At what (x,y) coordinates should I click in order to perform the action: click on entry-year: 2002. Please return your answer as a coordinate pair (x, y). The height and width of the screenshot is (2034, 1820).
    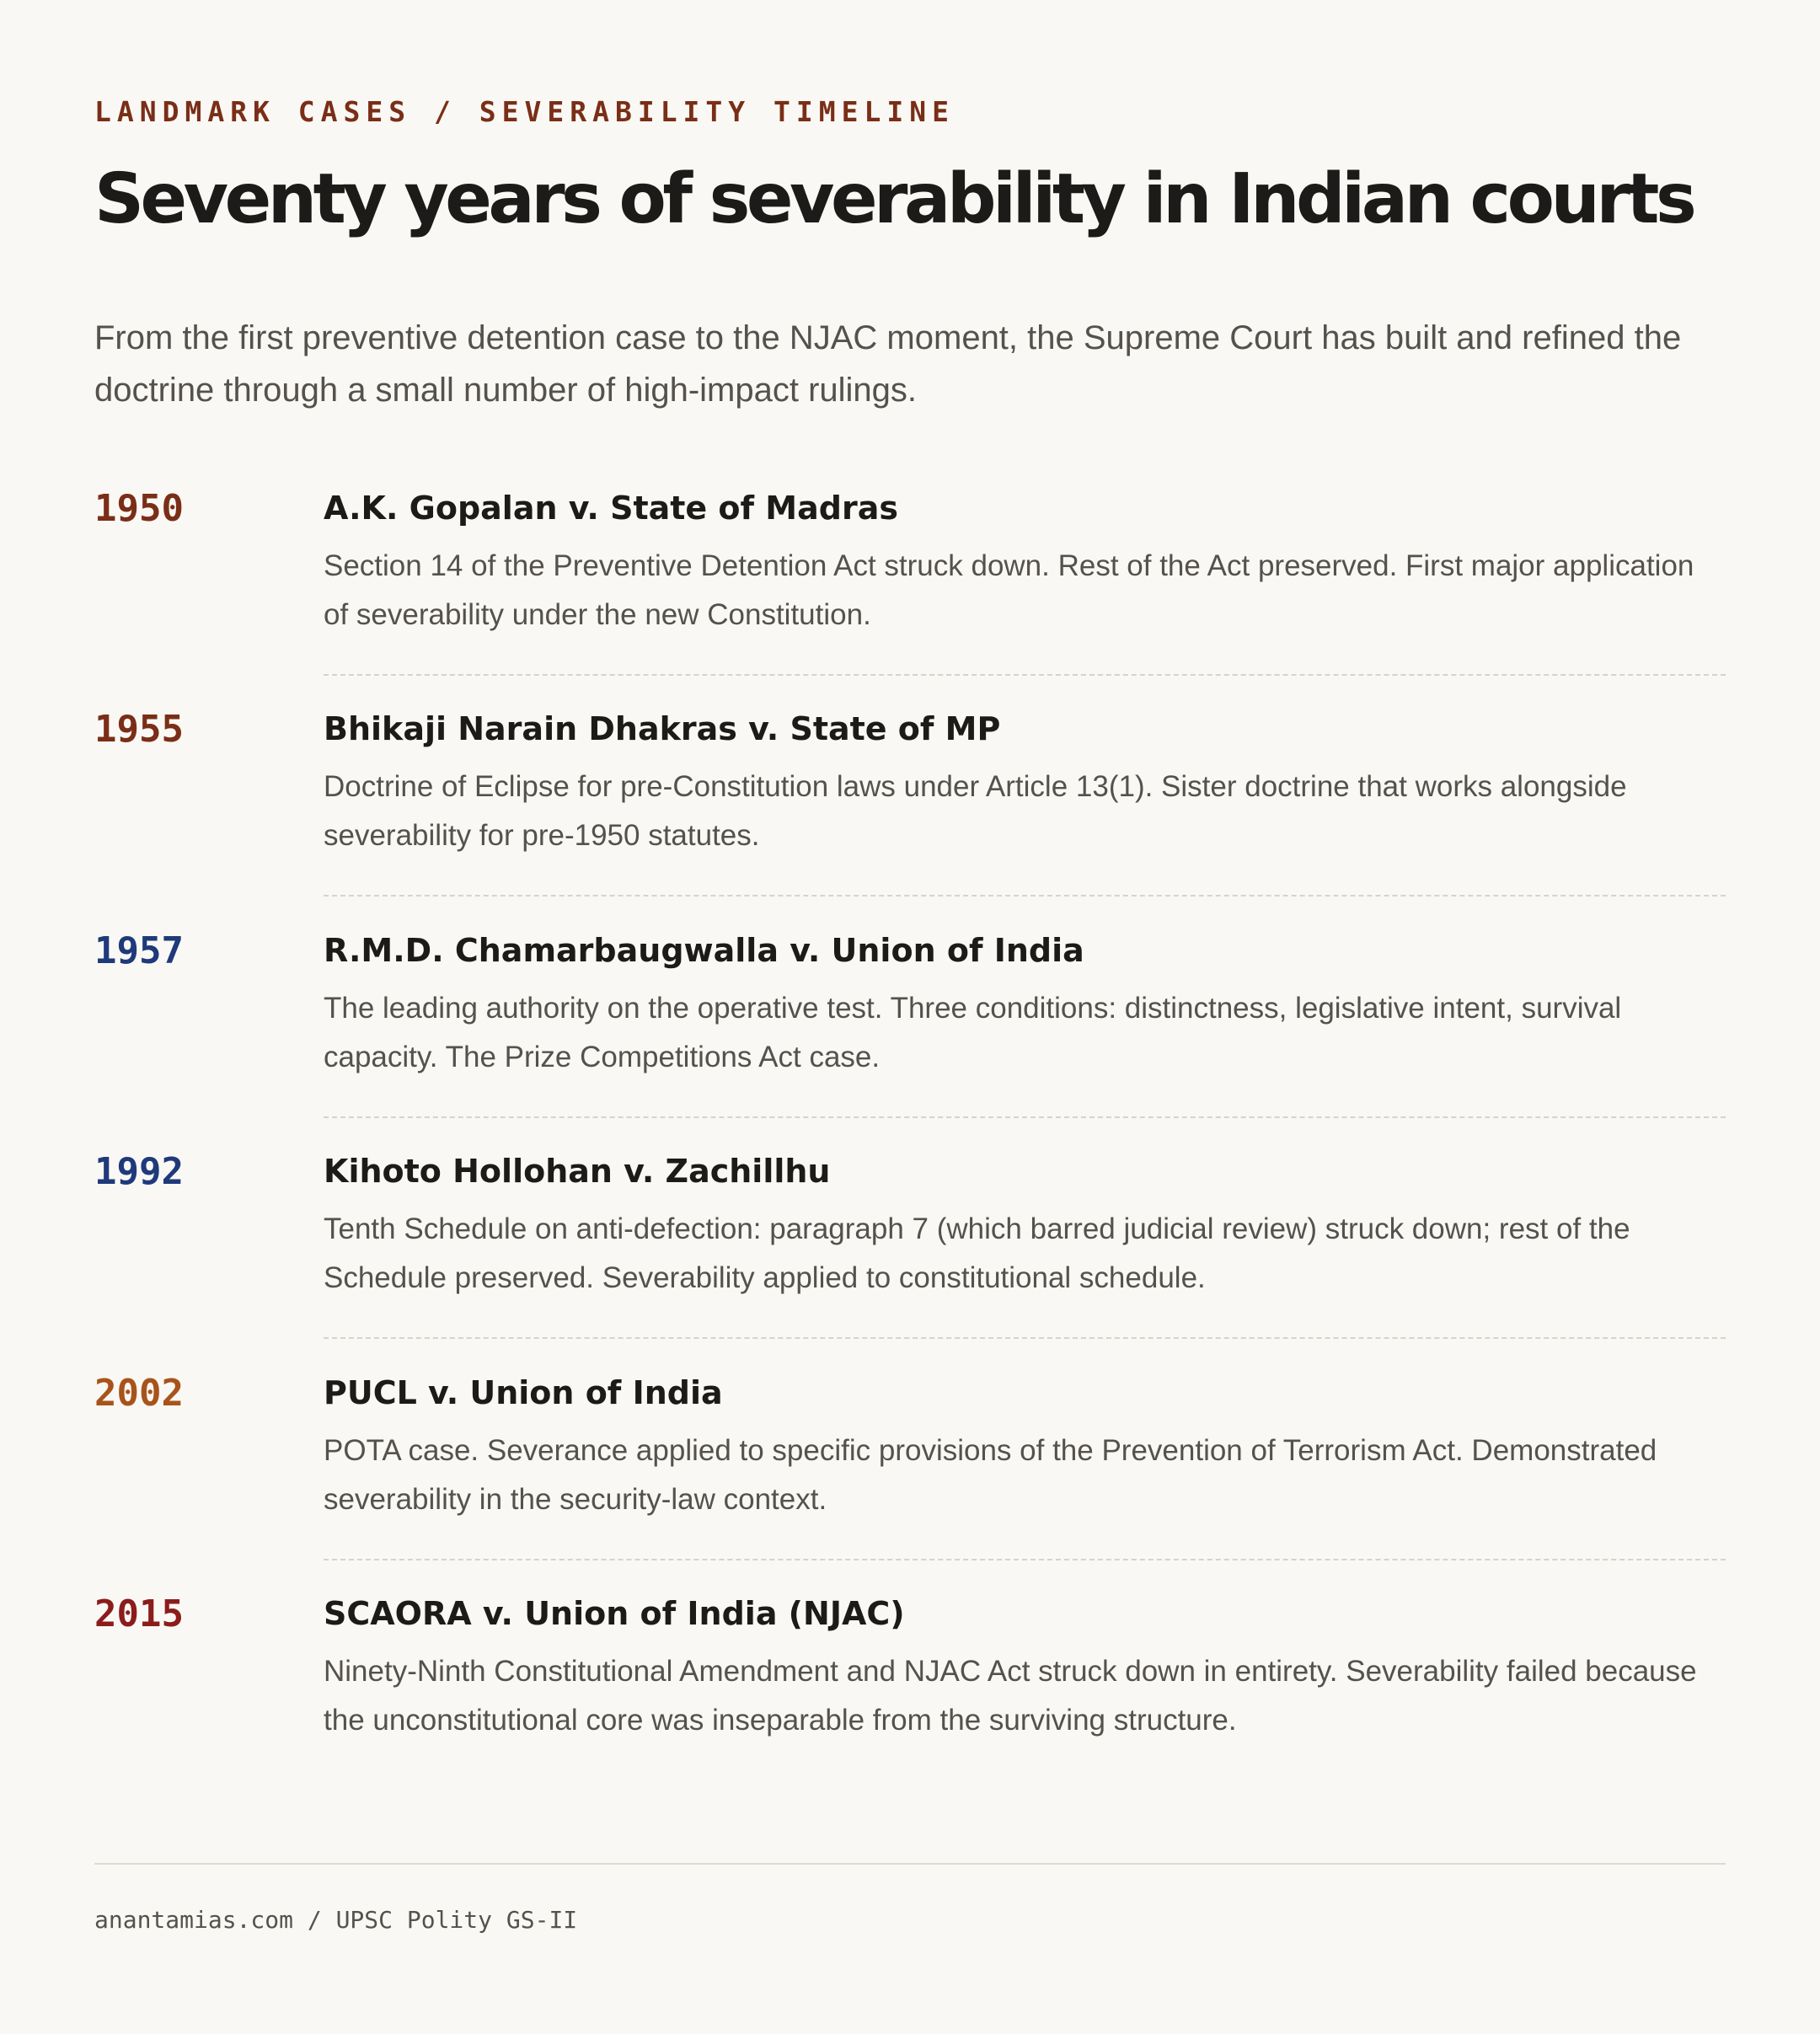
    Looking at the image, I should click on (139, 1393).